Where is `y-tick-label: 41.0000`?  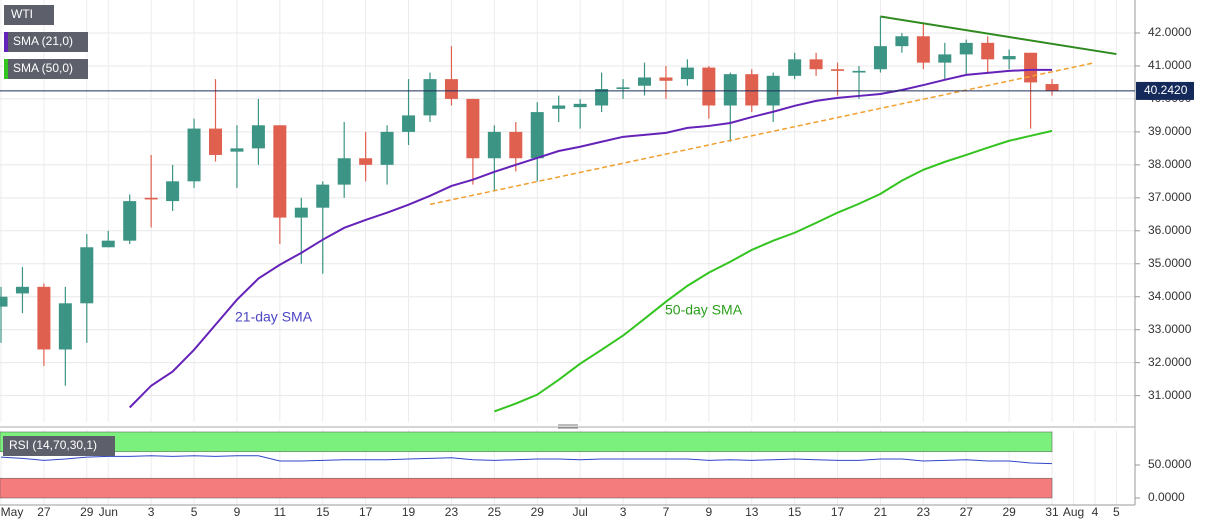
y-tick-label: 41.0000 is located at coordinates (1170, 65).